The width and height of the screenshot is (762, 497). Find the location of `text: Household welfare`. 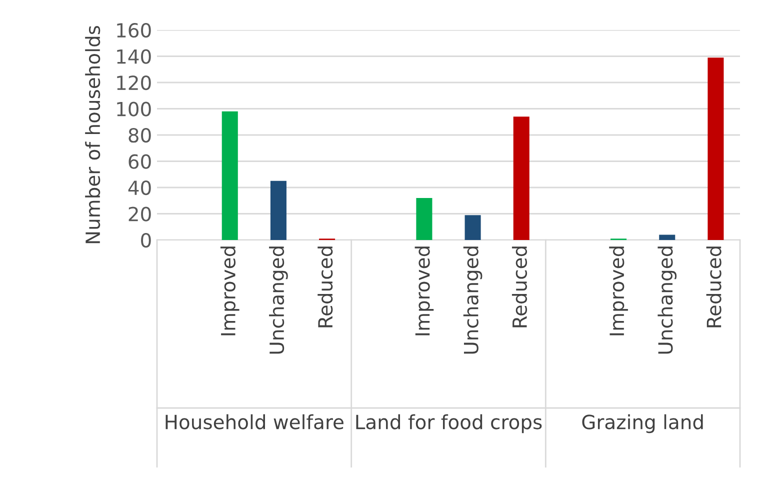

text: Household welfare is located at coordinates (255, 422).